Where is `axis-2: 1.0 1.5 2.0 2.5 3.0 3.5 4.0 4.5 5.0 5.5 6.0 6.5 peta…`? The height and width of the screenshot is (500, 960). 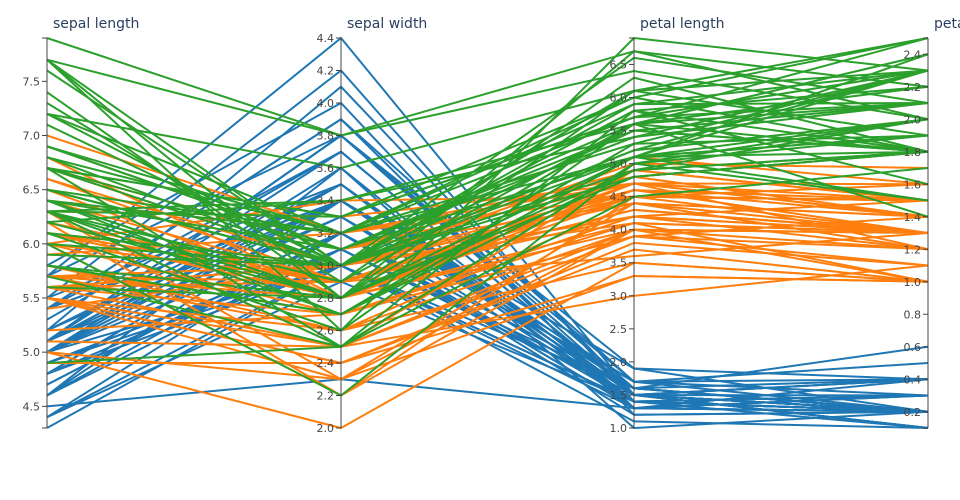
axis-2: 1.0 1.5 2.0 2.5 3.0 3.5 4.0 4.5 5.0 5.5 6.0 6.5 peta… is located at coordinates (667, 225).